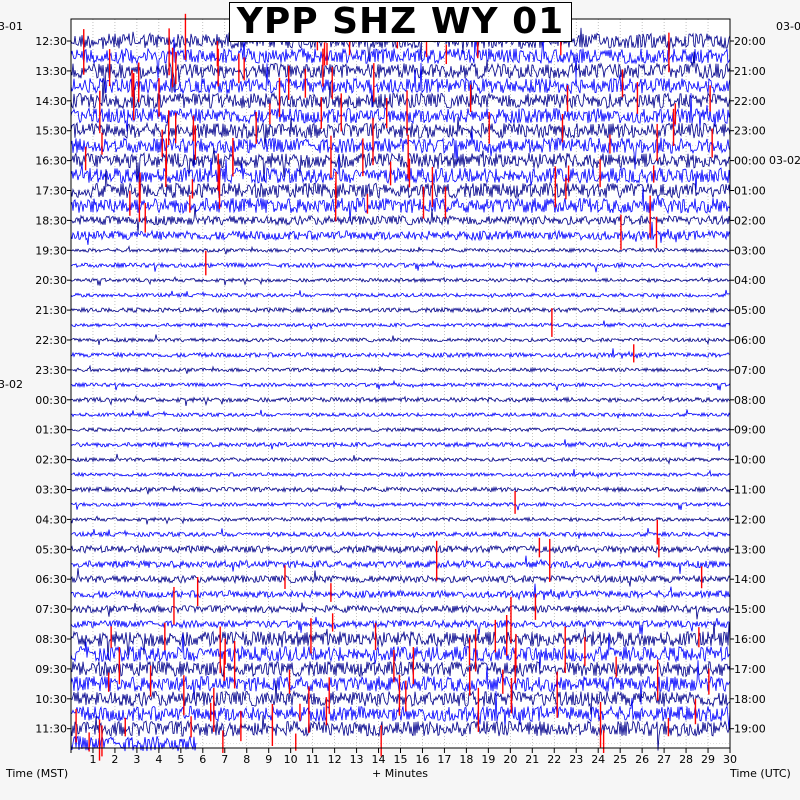 The image size is (800, 800). What do you see at coordinates (488, 759) in the screenshot?
I see `x-tick-label: 19` at bounding box center [488, 759].